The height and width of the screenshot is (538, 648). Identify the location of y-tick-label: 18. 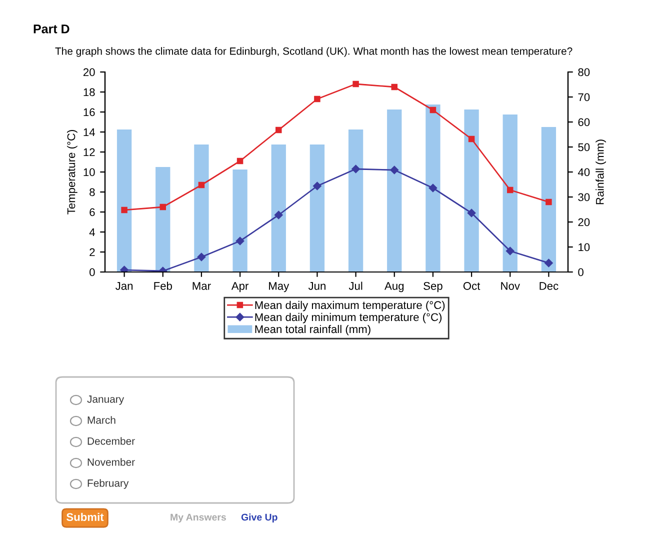
(89, 92).